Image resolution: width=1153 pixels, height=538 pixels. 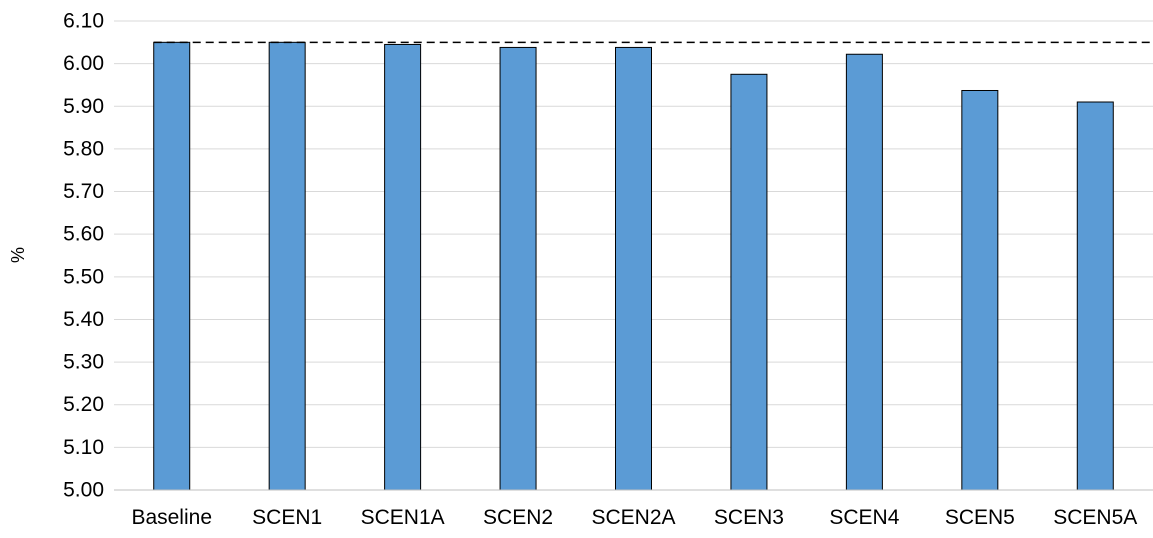 I want to click on x-tick-label: SCEN2, so click(x=518, y=517).